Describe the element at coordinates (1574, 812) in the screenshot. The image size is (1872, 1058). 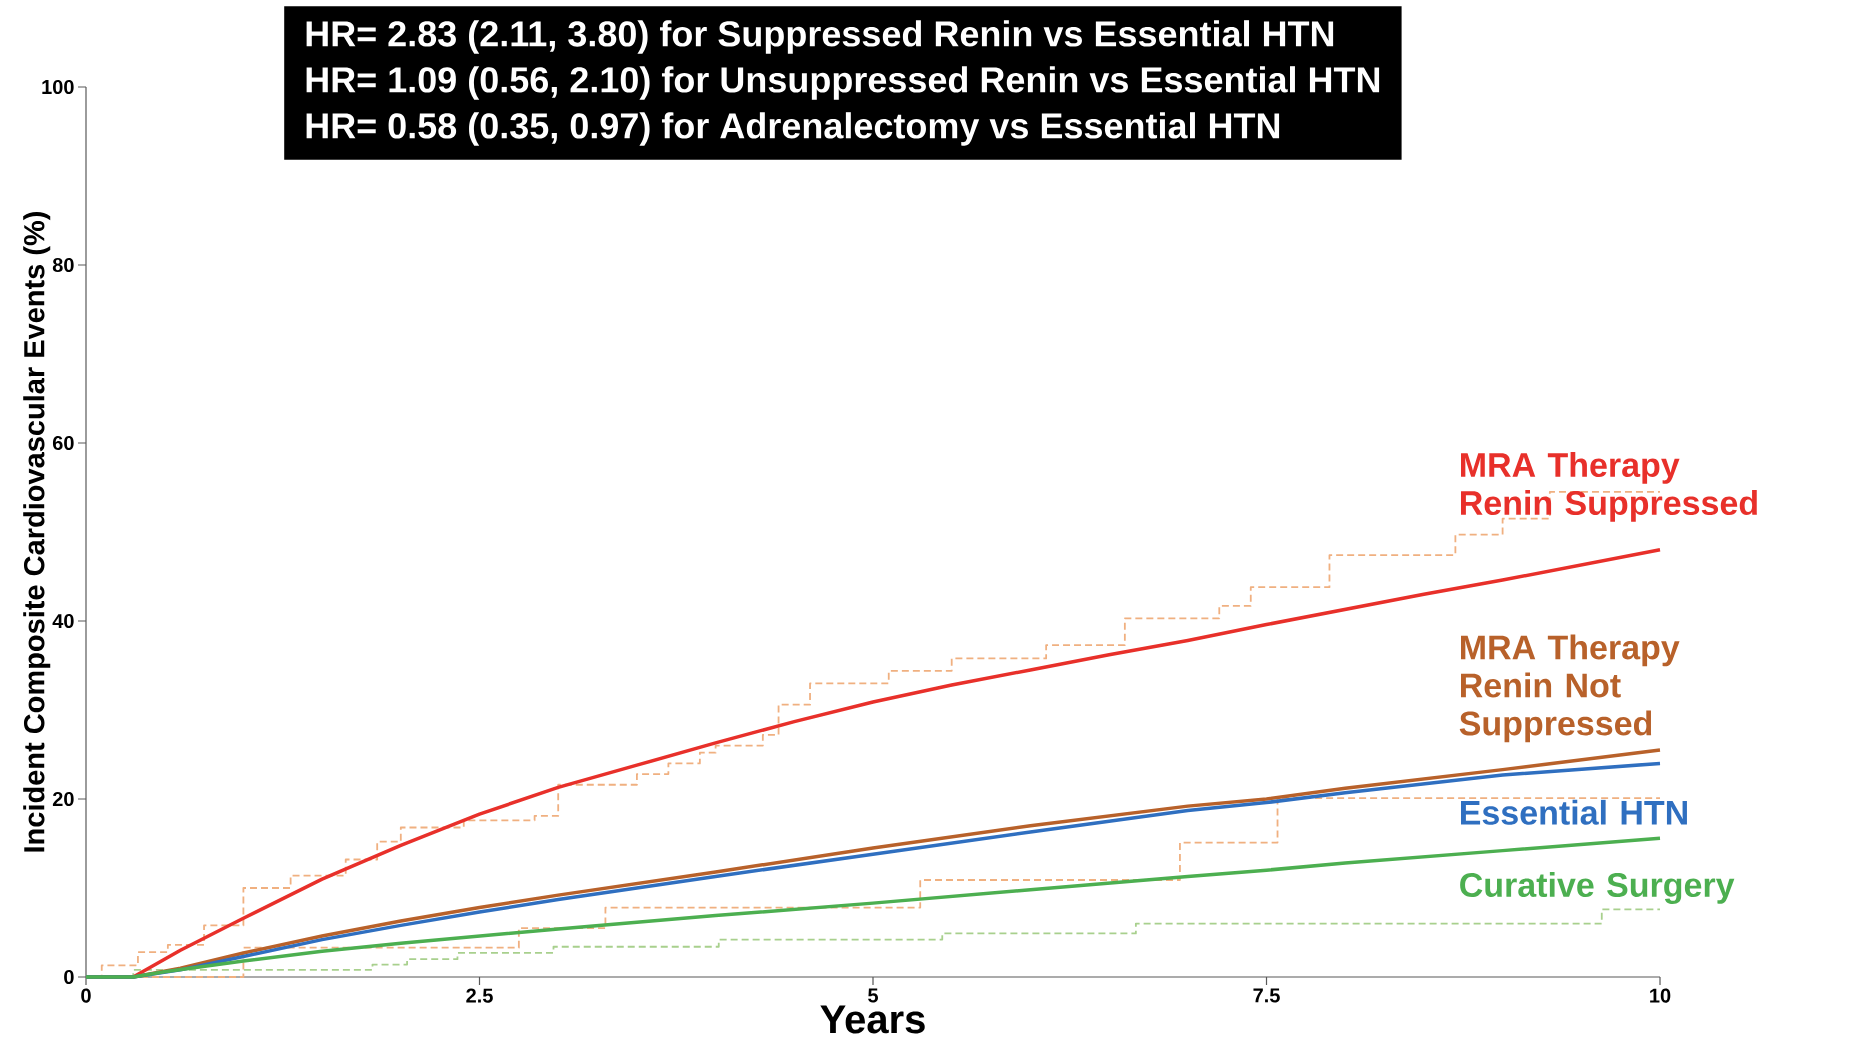
I see `series-label: Essential HTN` at that location.